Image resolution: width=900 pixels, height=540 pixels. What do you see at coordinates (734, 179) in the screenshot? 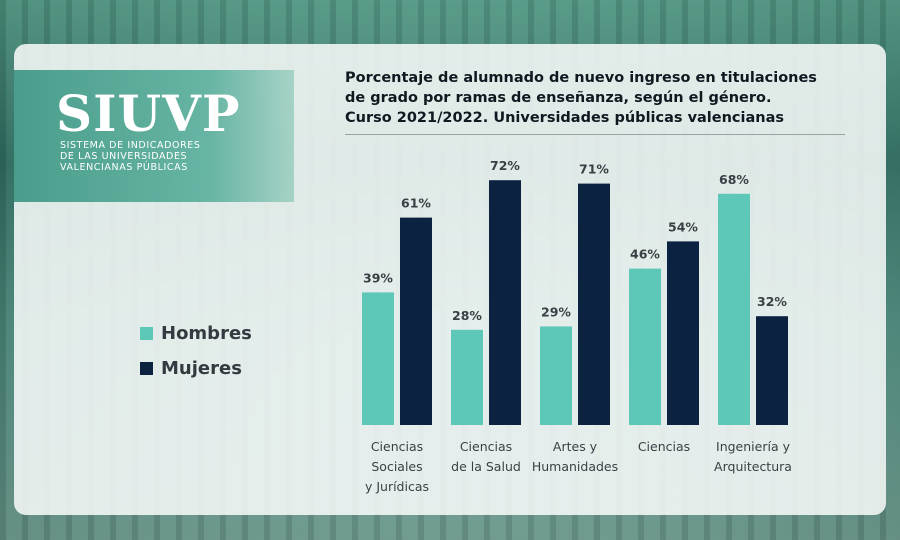
I see `data-label-hombres-4: 68%` at bounding box center [734, 179].